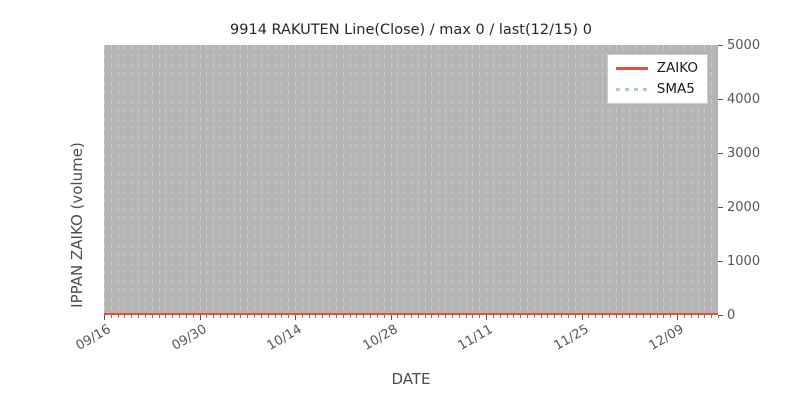 The width and height of the screenshot is (800, 400). I want to click on y-tick-label: 0, so click(731, 315).